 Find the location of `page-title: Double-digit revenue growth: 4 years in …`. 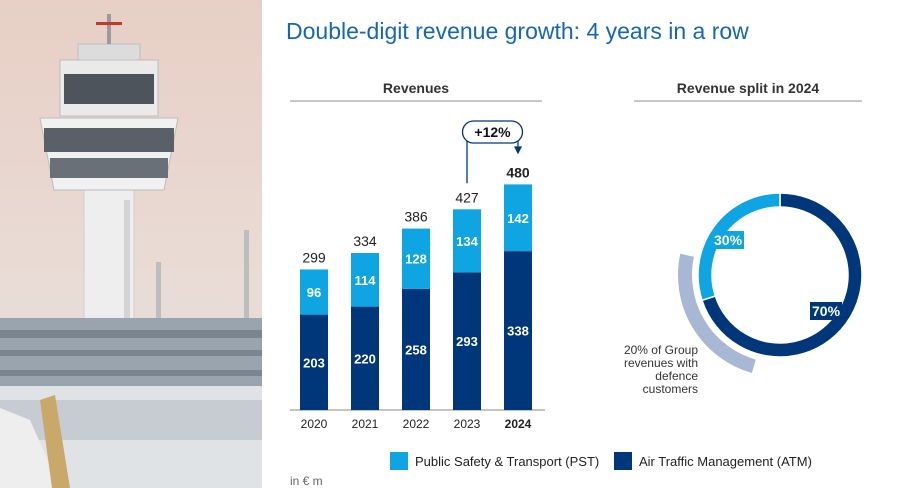

page-title: Double-digit revenue growth: 4 years in … is located at coordinates (517, 31).